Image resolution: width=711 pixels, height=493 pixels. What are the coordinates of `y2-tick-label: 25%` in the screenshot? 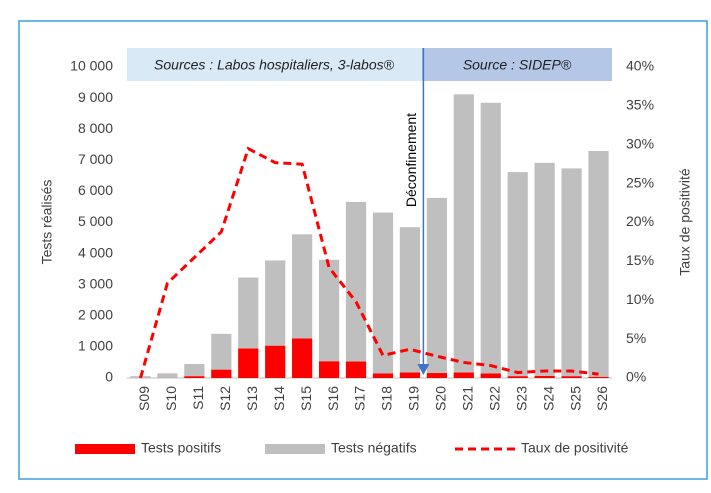 It's located at (640, 182).